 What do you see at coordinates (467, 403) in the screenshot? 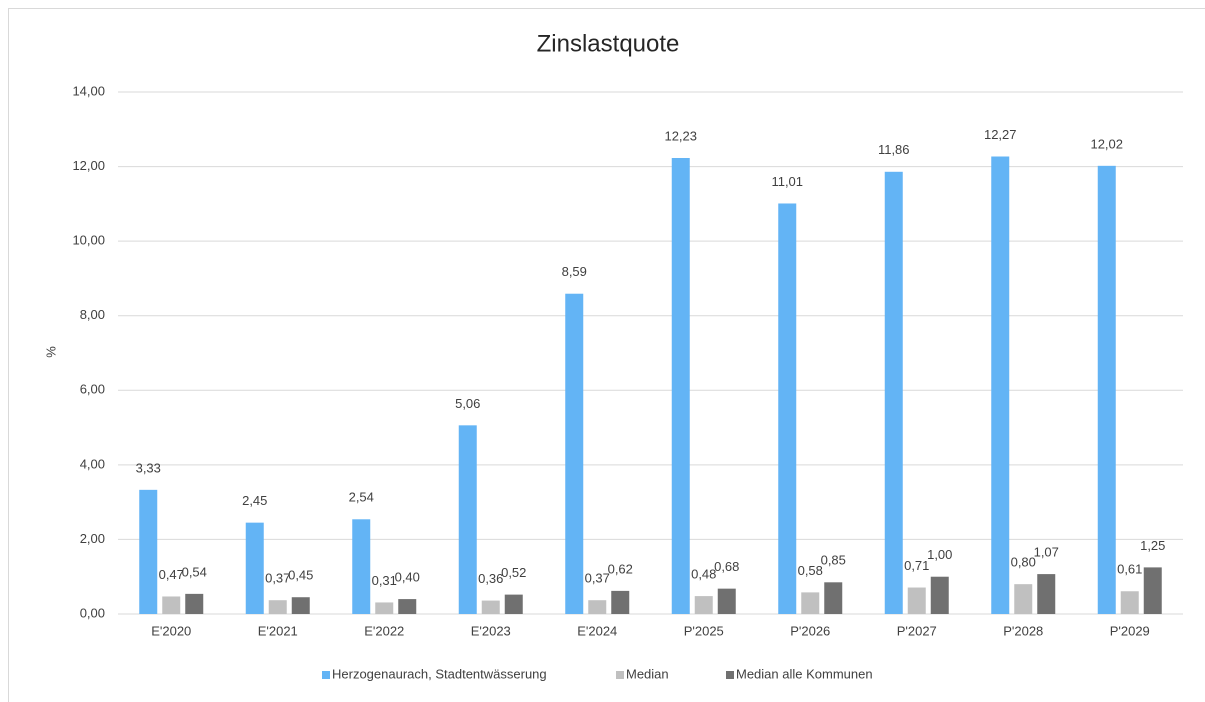
I see `data-label: 5,06` at bounding box center [467, 403].